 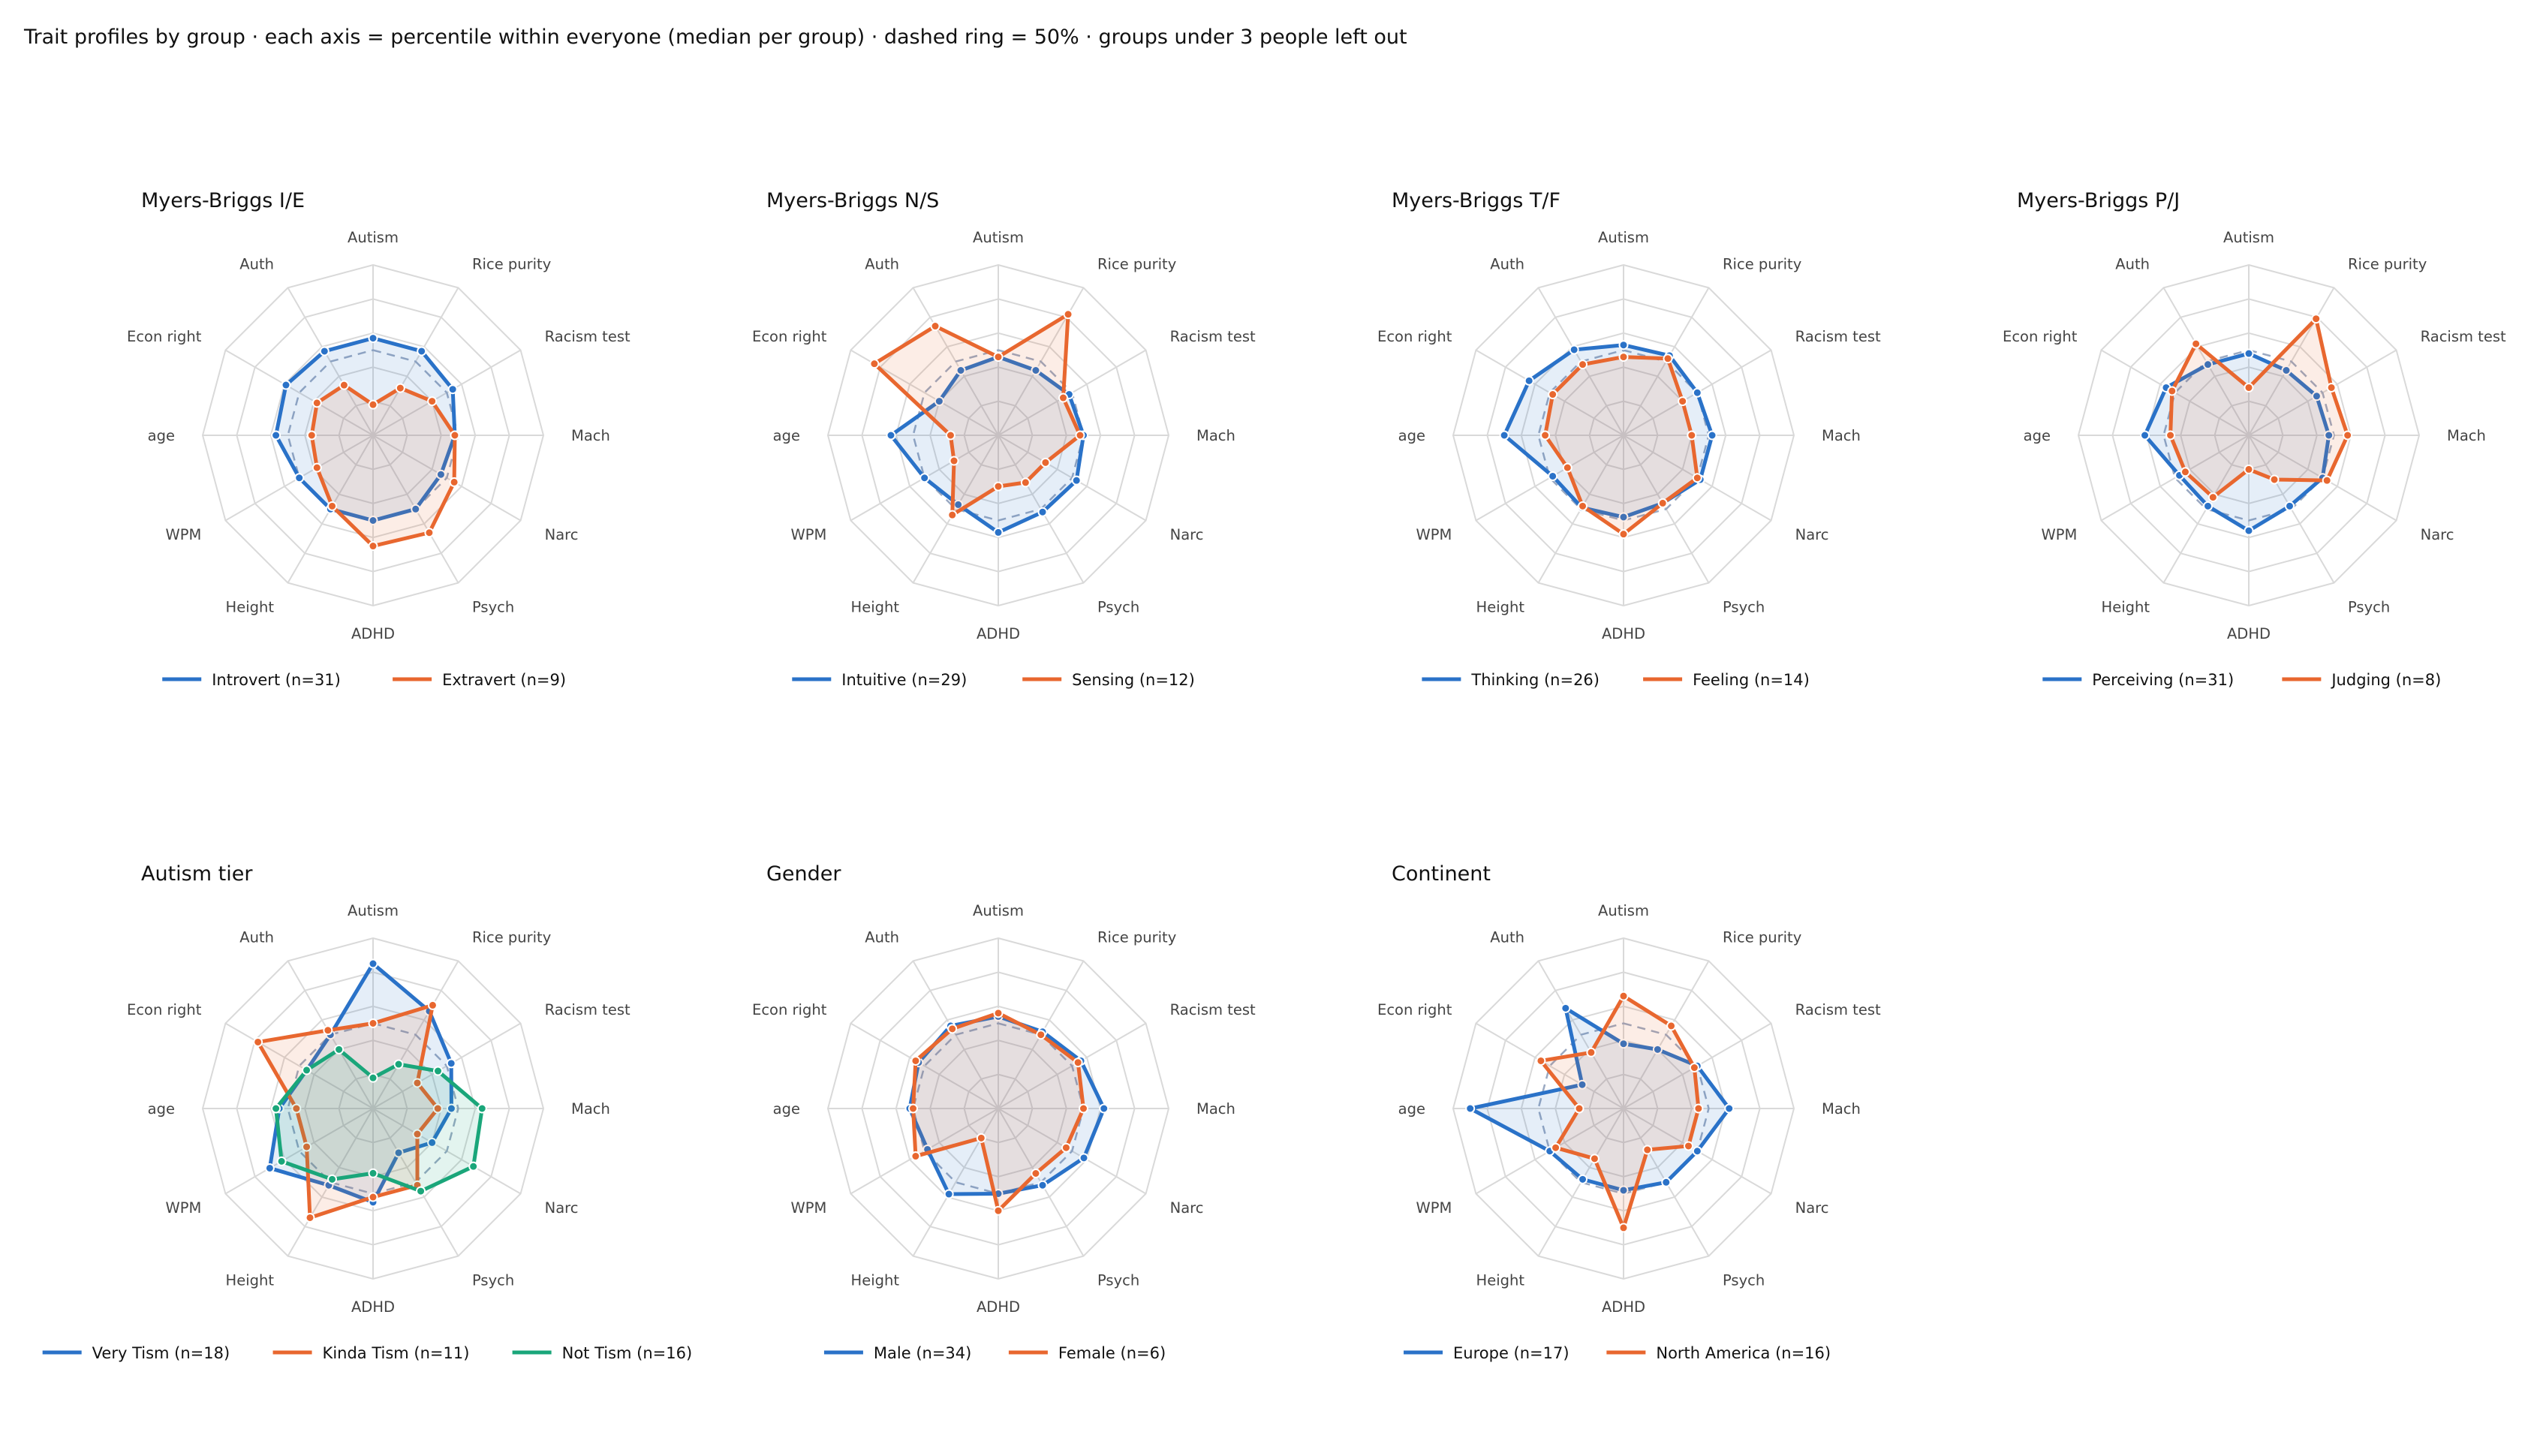 I want to click on legend-item: Introvert (n=31), so click(x=251, y=680).